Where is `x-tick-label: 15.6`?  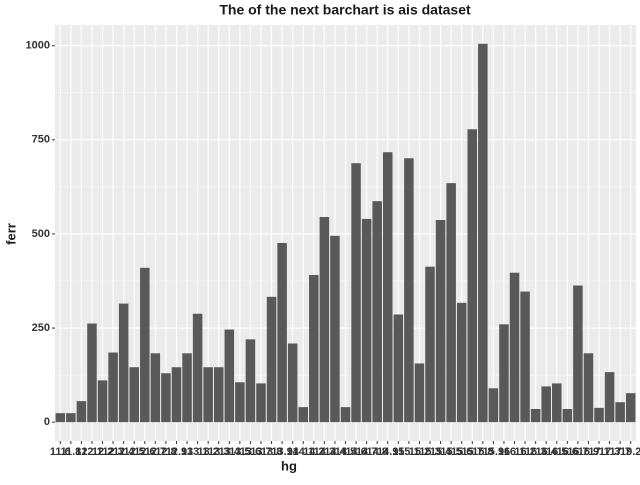 x-tick-label: 15.6 is located at coordinates (461, 452).